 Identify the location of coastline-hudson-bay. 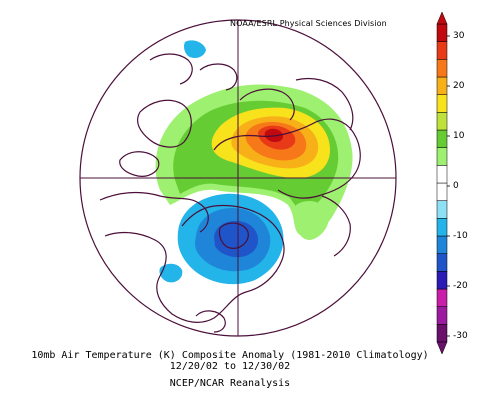
(233, 235).